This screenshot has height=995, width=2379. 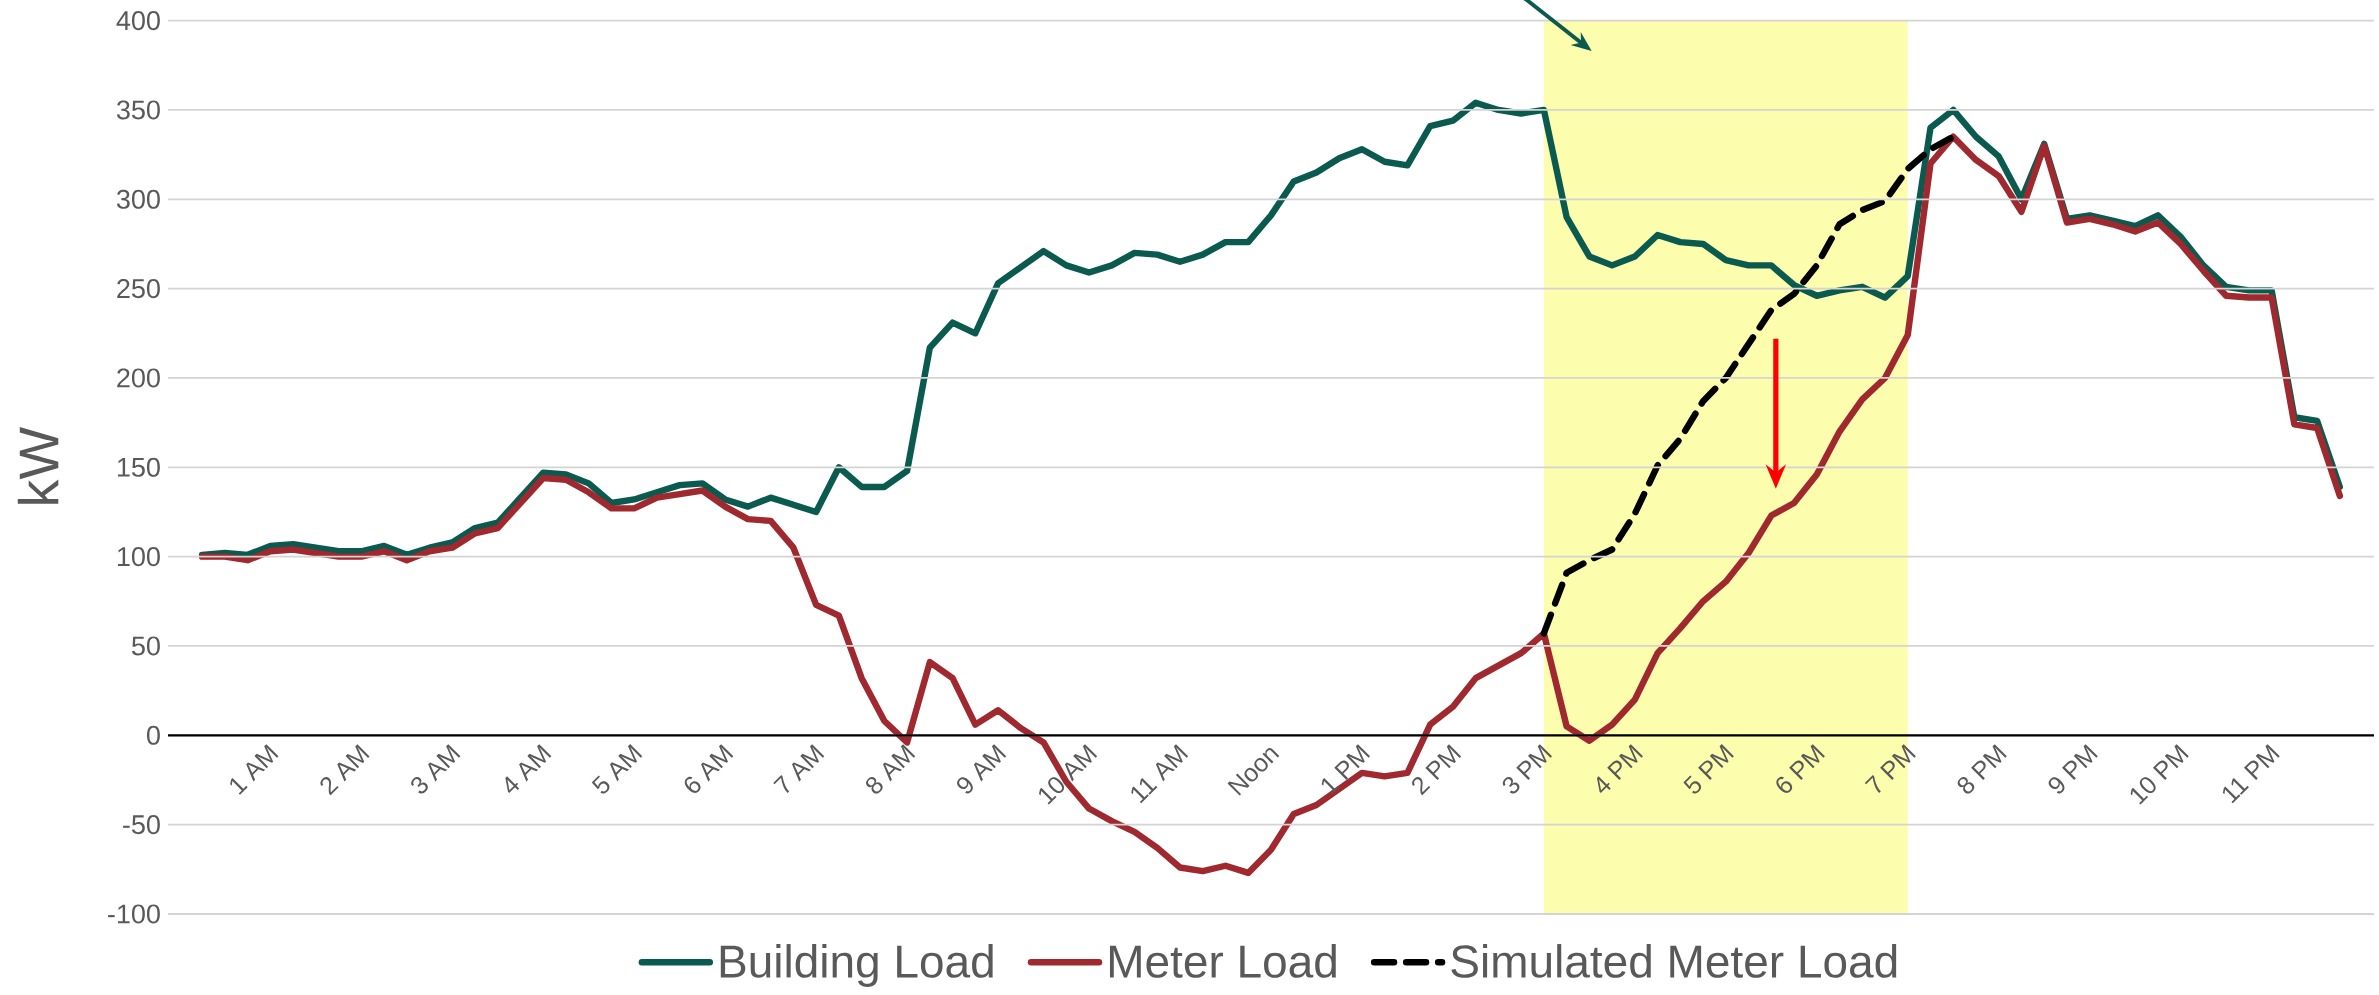 I want to click on y-tick-label: -50, so click(x=141, y=825).